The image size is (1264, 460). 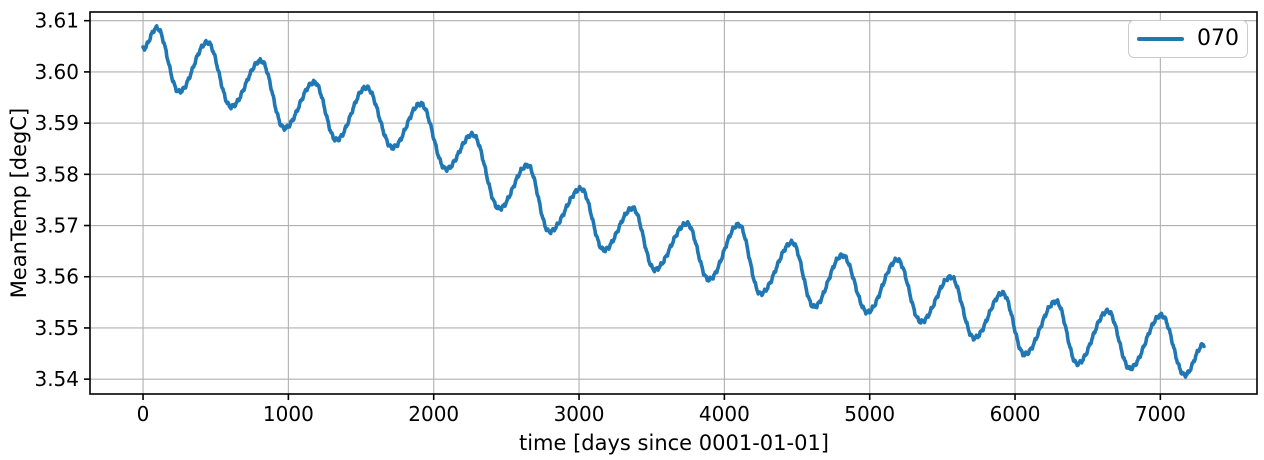 I want to click on x-tick-label: 0, so click(x=143, y=414).